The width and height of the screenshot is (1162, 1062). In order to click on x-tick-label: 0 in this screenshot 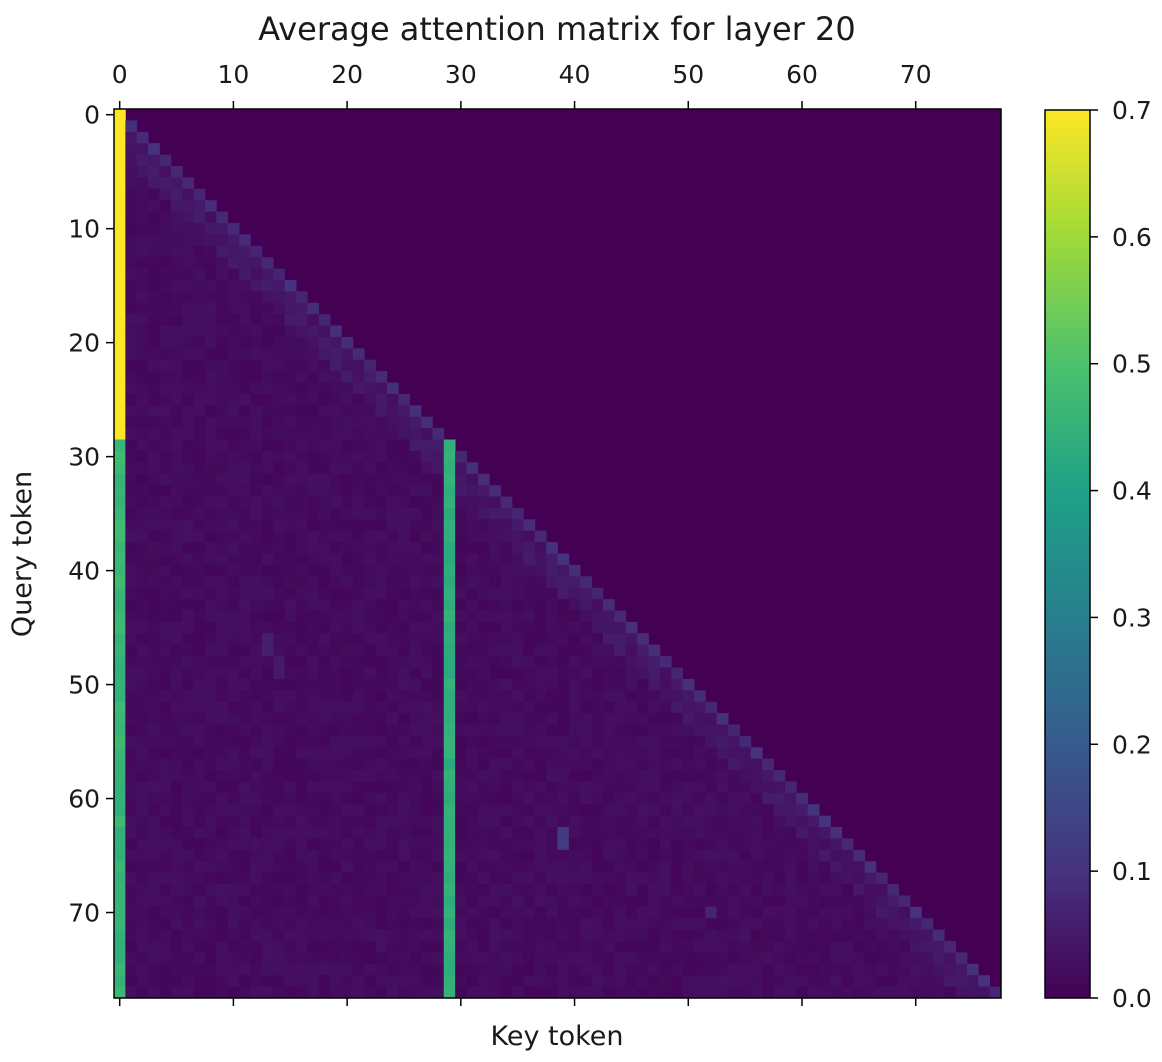, I will do `click(120, 74)`.